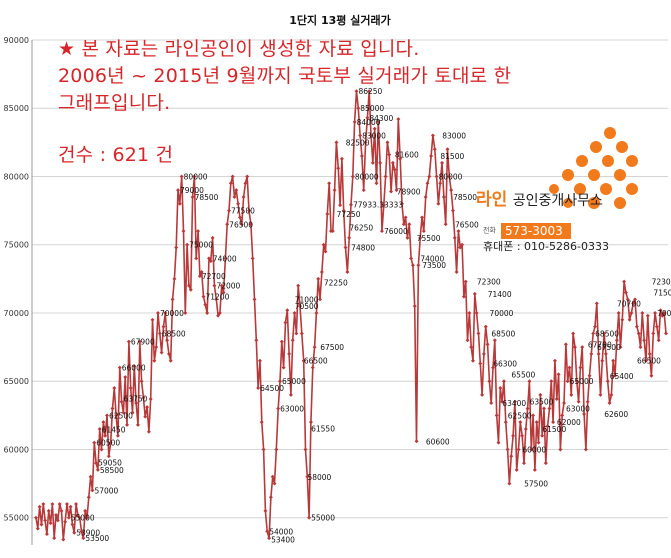 Image resolution: width=671 pixels, height=558 pixels. What do you see at coordinates (16, 176) in the screenshot?
I see `y-tick-label: 80000` at bounding box center [16, 176].